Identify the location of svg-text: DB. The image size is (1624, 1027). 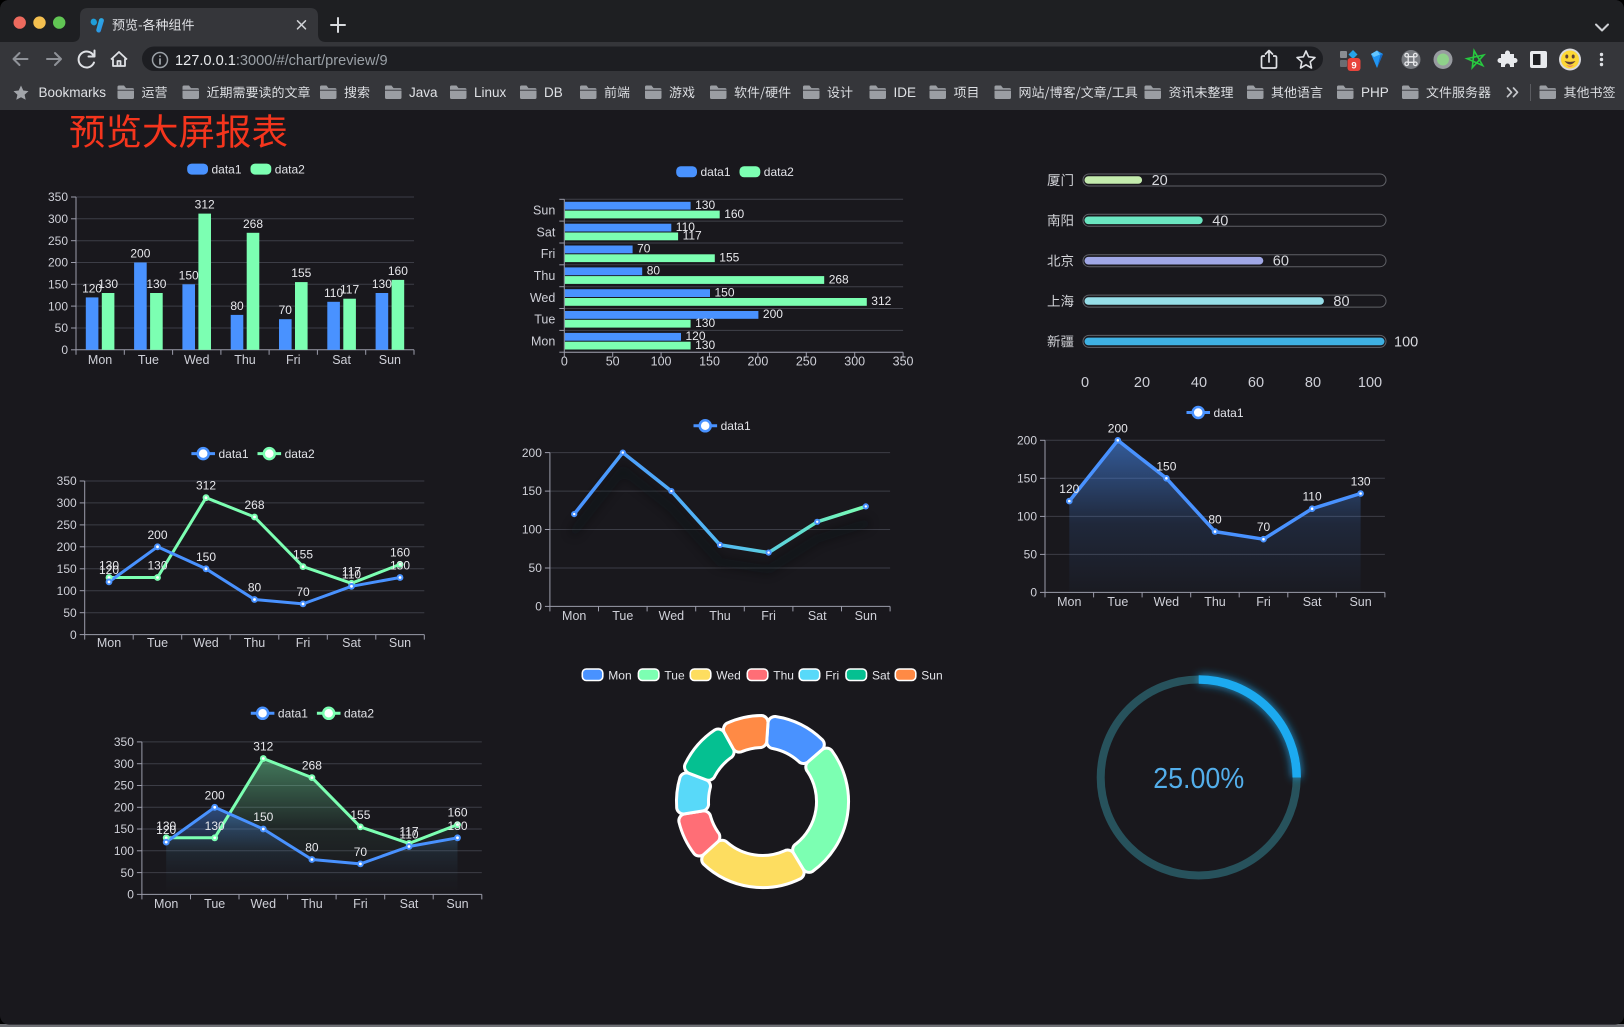
(553, 92).